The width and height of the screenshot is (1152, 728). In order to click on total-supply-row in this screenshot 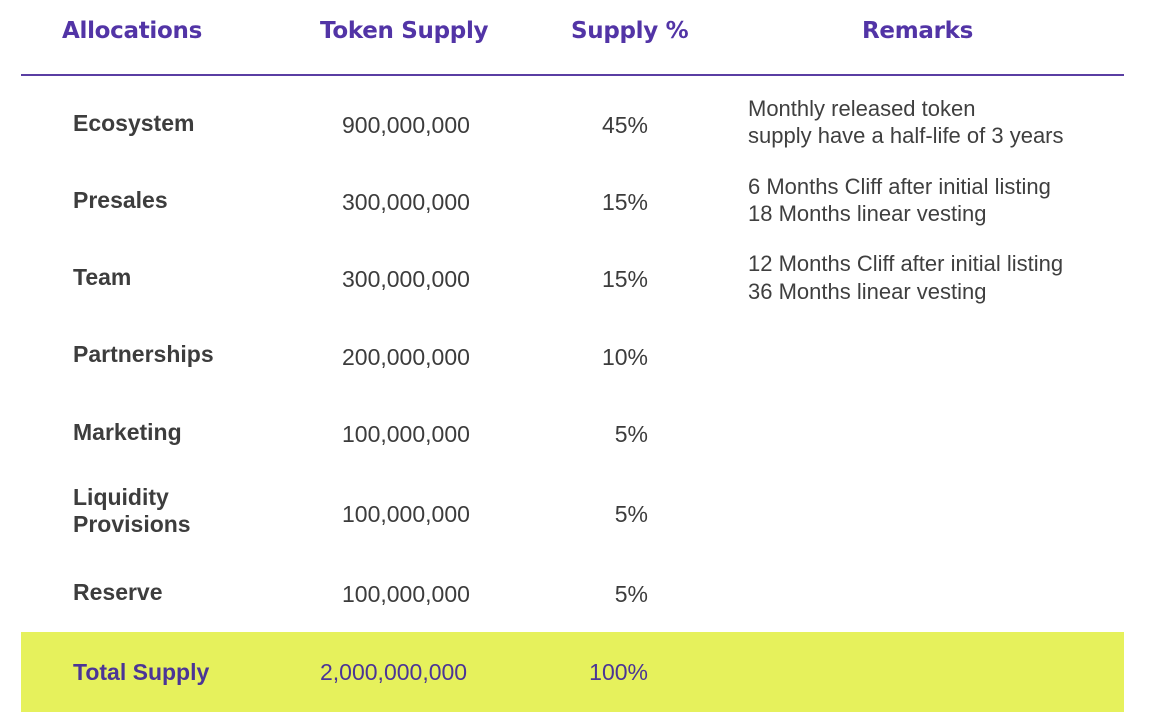, I will do `click(572, 672)`.